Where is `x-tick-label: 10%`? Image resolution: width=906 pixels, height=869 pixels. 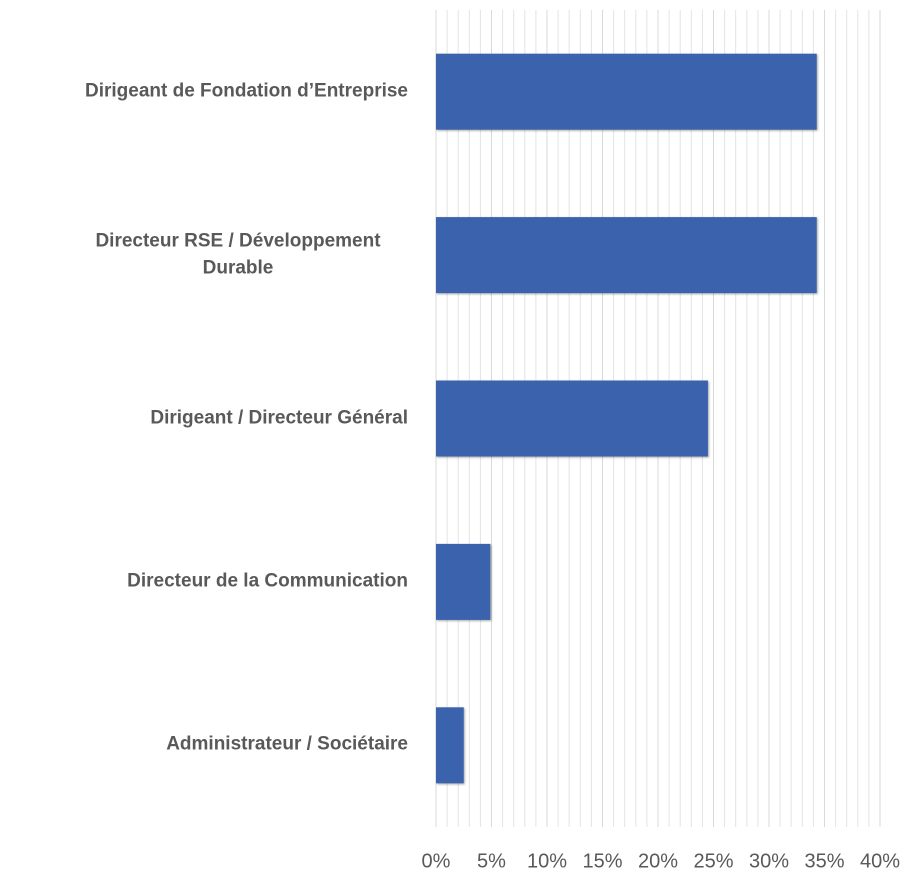 x-tick-label: 10% is located at coordinates (547, 859).